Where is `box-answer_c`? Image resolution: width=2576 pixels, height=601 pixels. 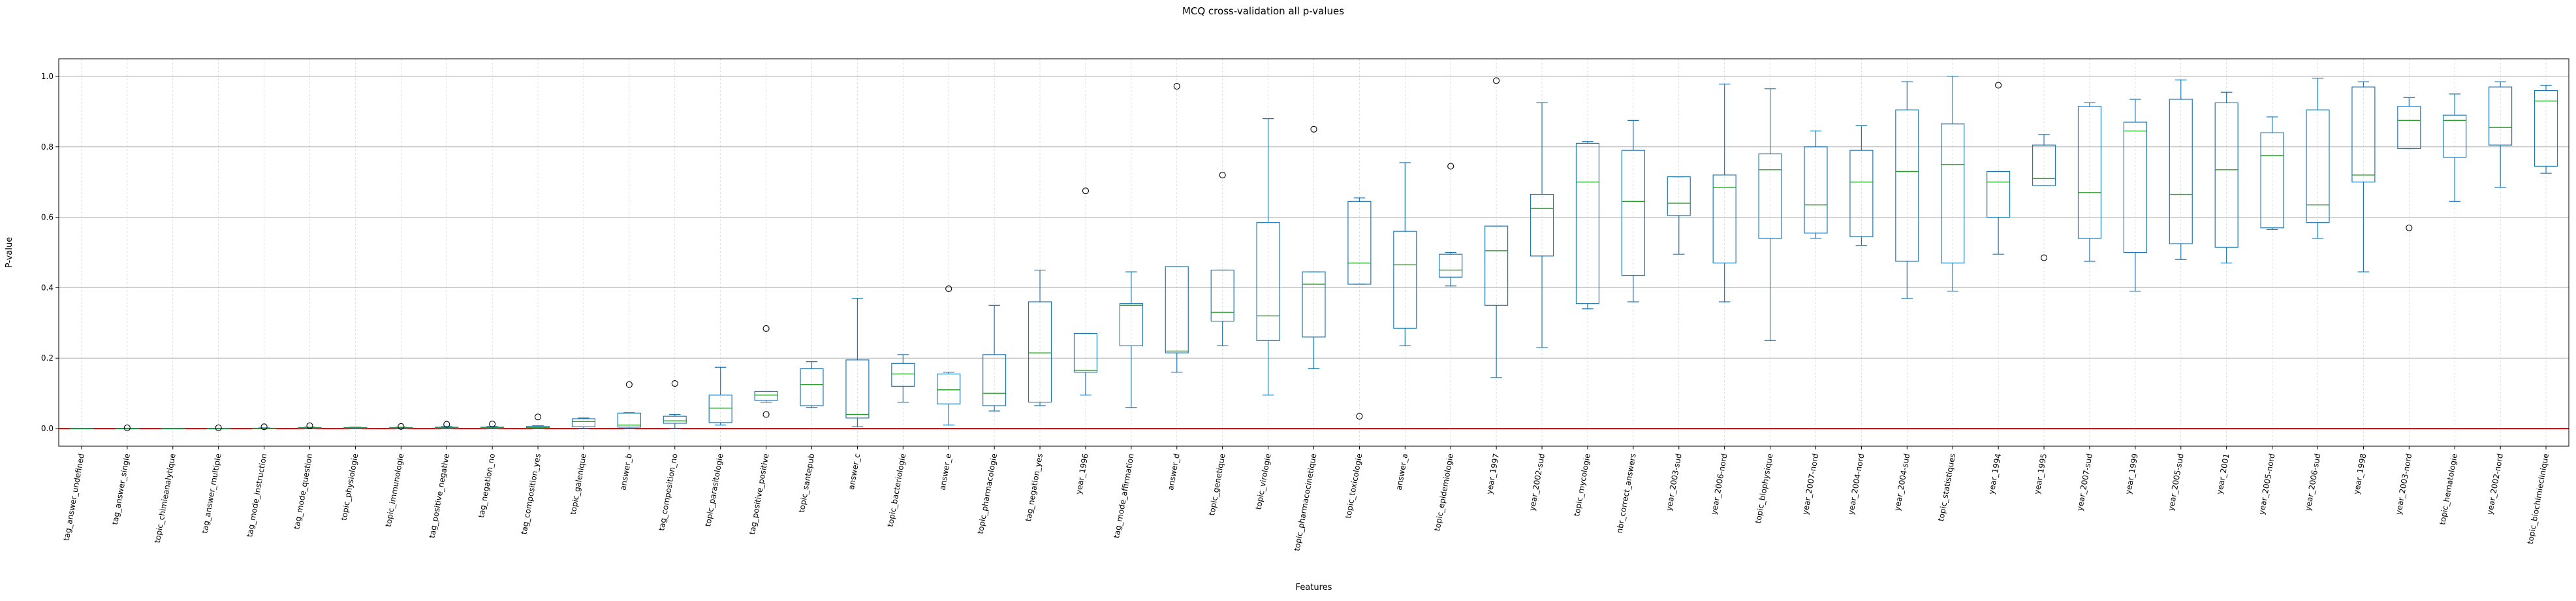 box-answer_c is located at coordinates (857, 362).